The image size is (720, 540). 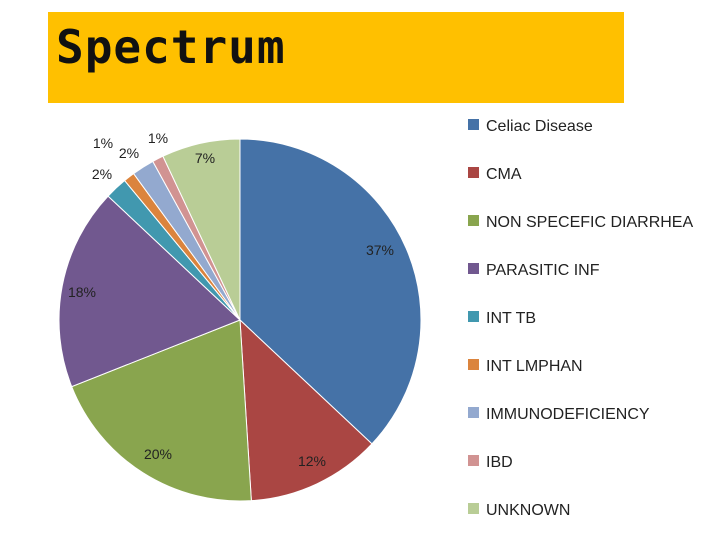 I want to click on legend-label: IMMUNODEFICIENCY, so click(x=568, y=414).